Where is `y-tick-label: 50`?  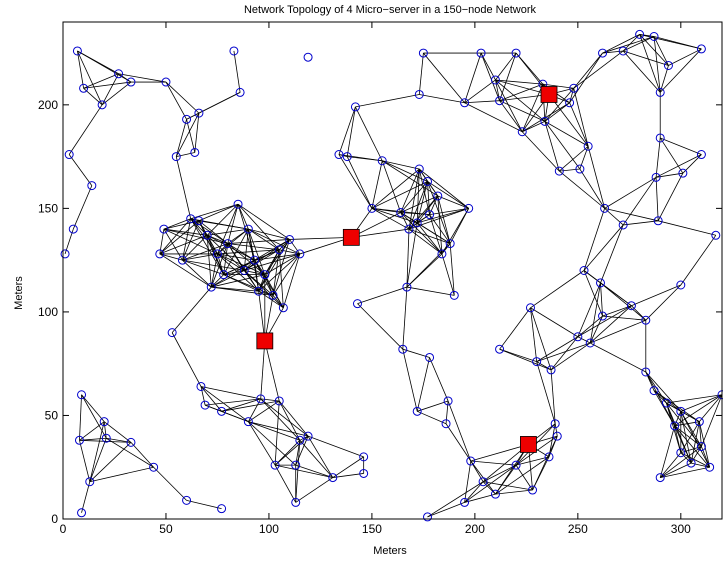 y-tick-label: 50 is located at coordinates (52, 415).